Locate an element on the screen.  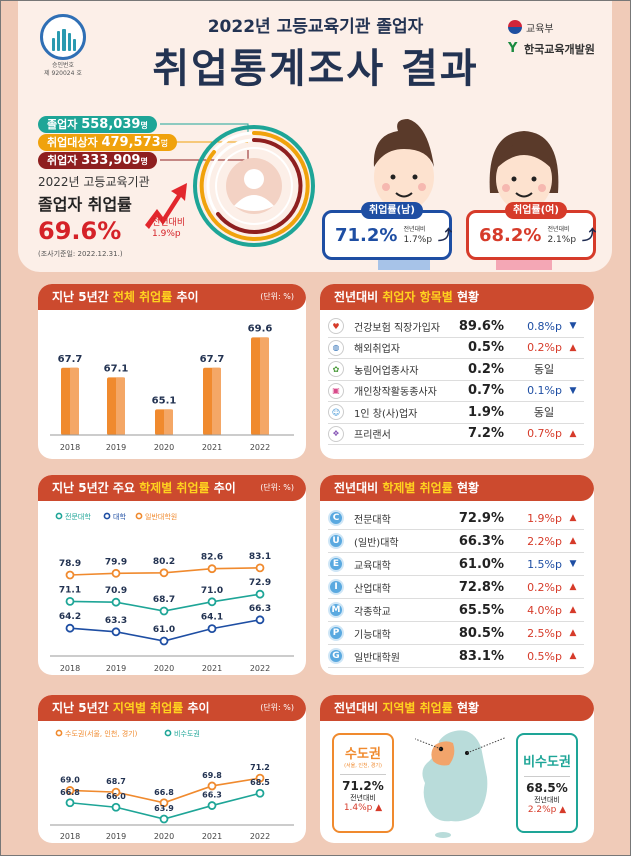
row-label: 교육대학 is located at coordinates (372, 566).